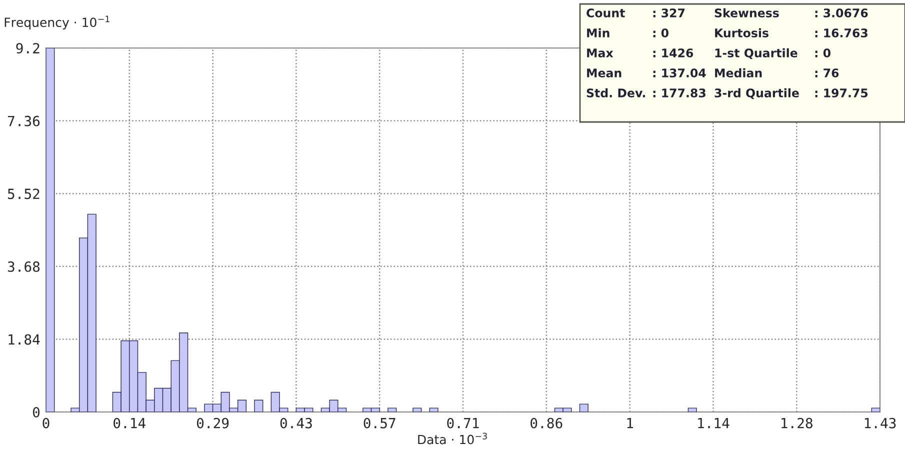  I want to click on x-tick-label: 1.28, so click(797, 423).